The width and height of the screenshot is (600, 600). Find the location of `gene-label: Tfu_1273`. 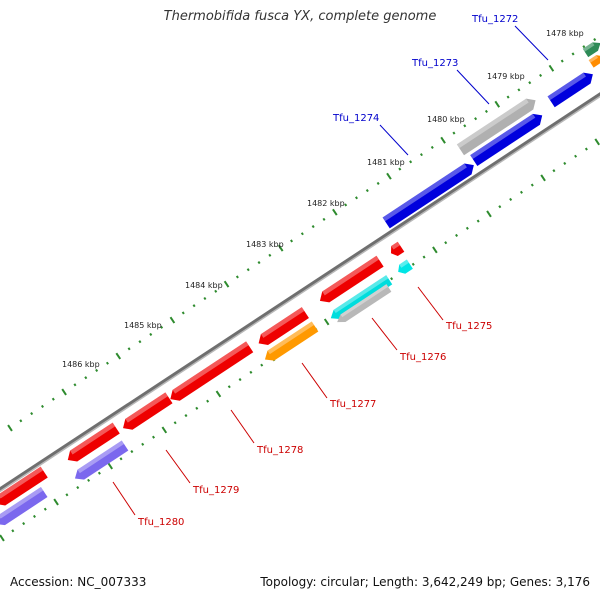

gene-label: Tfu_1273 is located at coordinates (434, 63).